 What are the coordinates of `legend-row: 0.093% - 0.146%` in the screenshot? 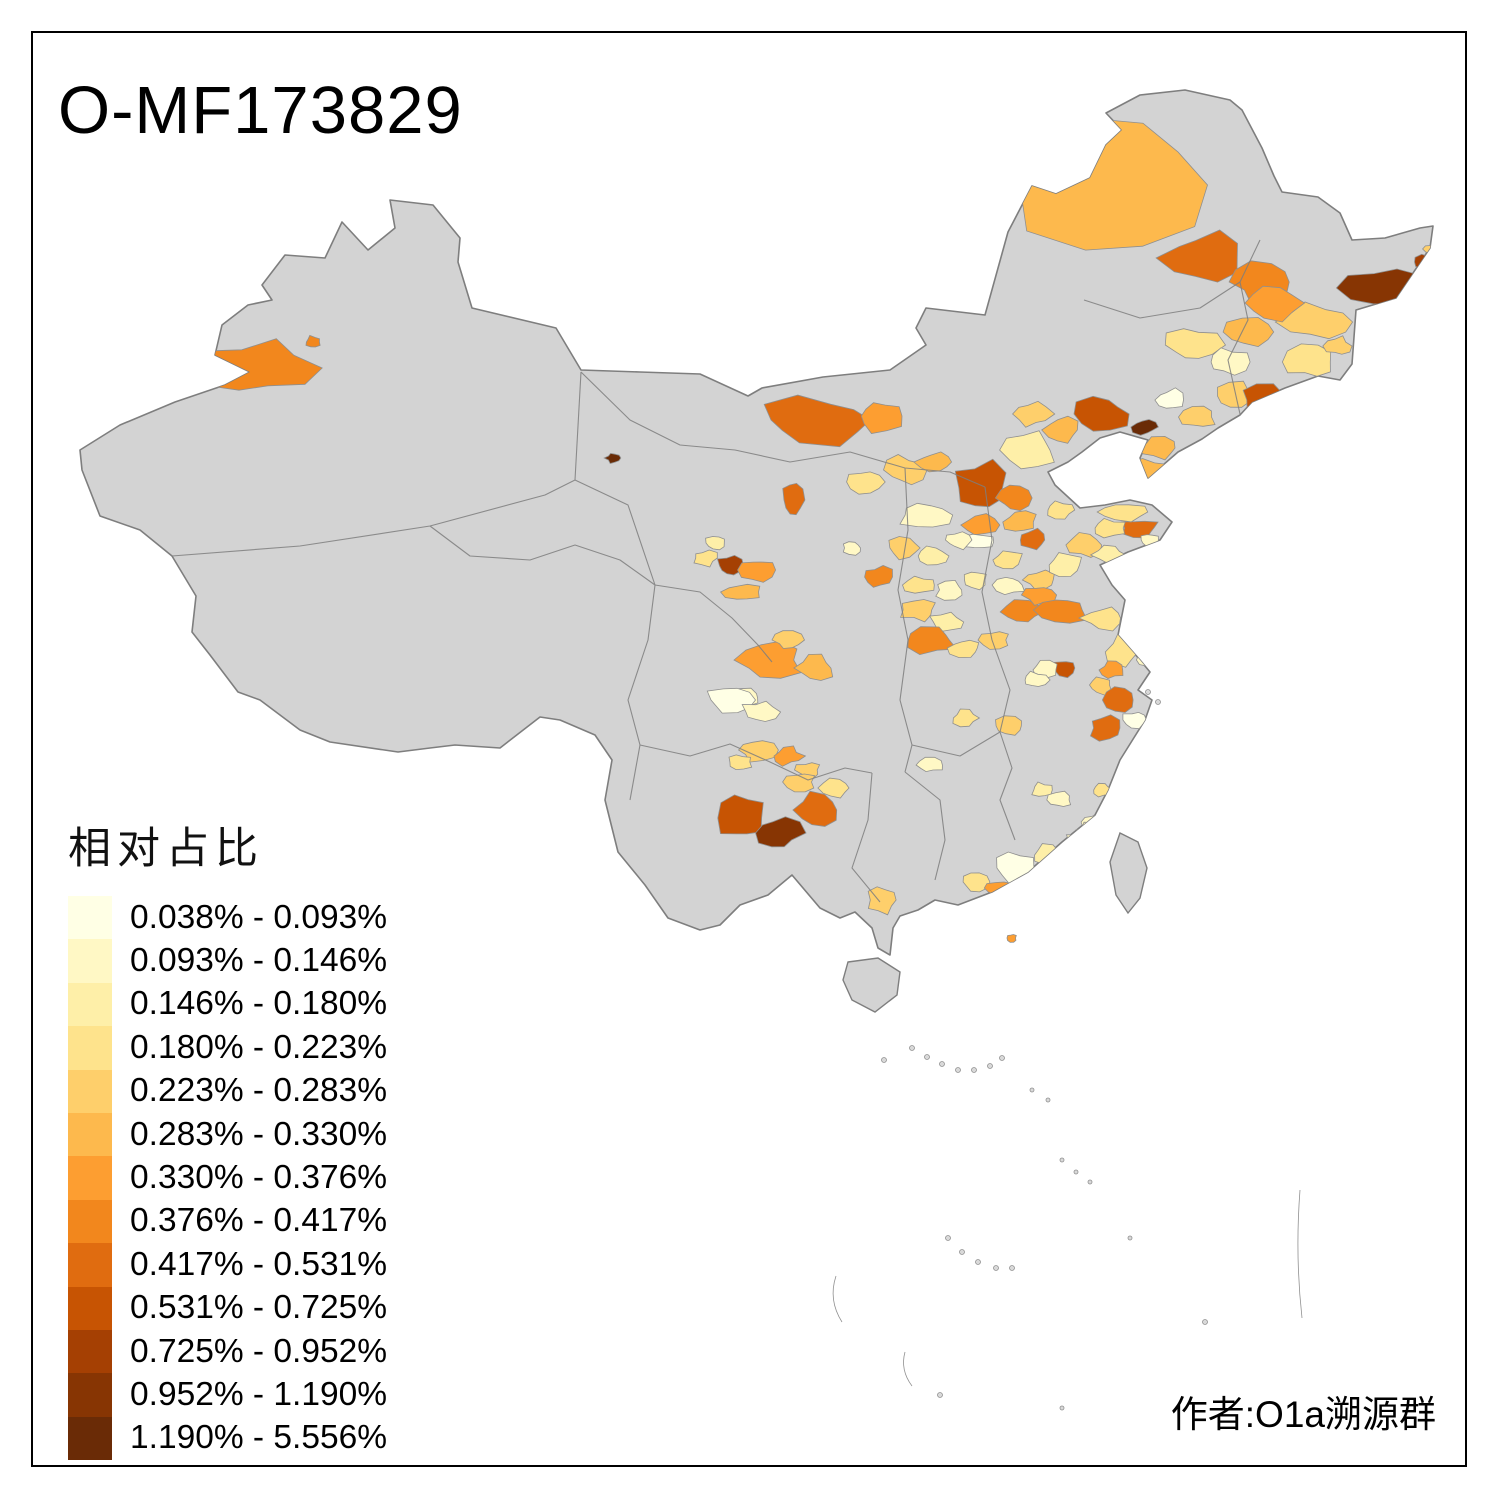 It's located at (228, 961).